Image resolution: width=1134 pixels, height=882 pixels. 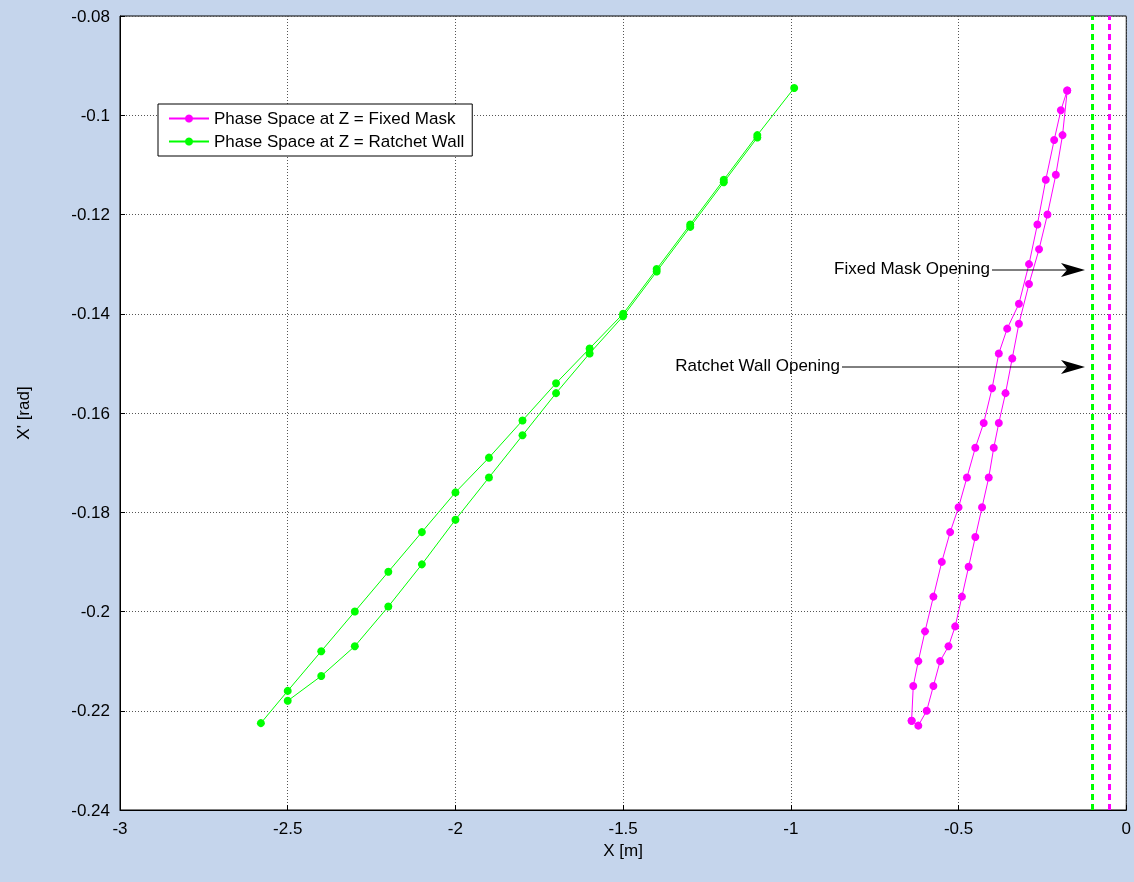 I want to click on annotation: Fixed Mask Opening, so click(x=912, y=269).